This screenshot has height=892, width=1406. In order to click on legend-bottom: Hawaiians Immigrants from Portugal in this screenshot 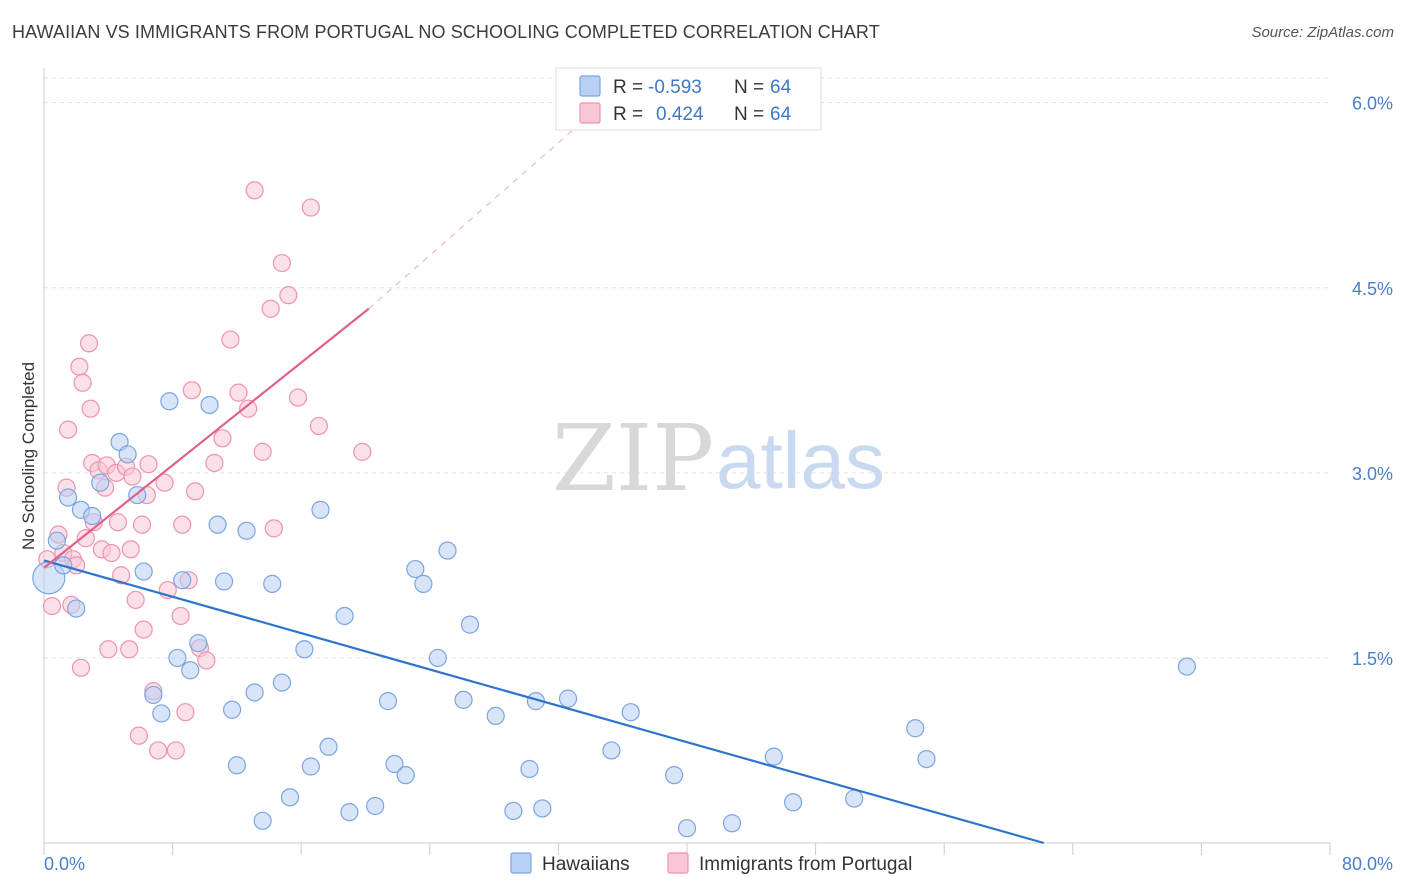, I will do `click(711, 863)`.